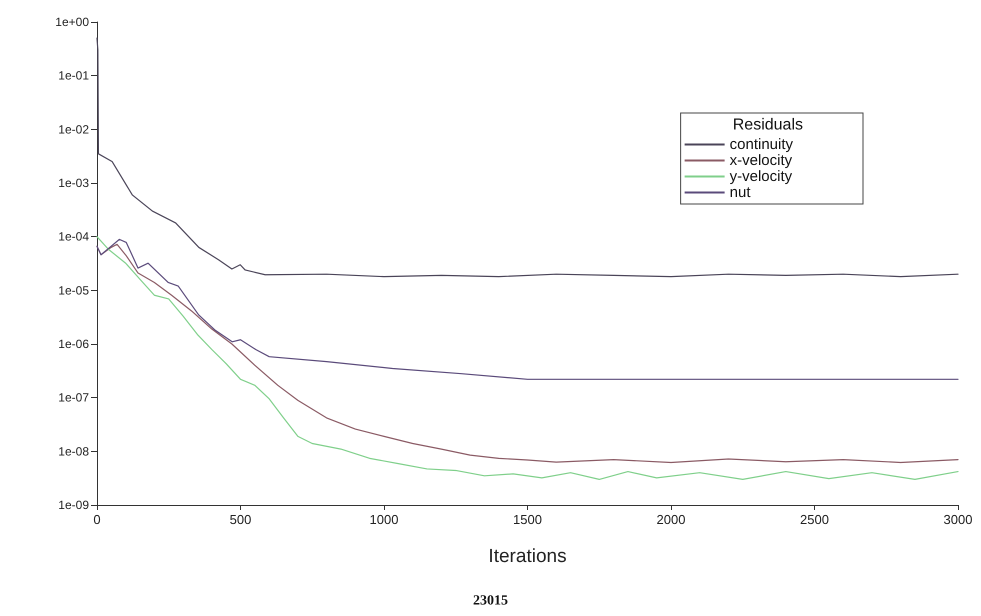 The width and height of the screenshot is (981, 616). What do you see at coordinates (74, 183) in the screenshot?
I see `y-tick-label: 1e-03` at bounding box center [74, 183].